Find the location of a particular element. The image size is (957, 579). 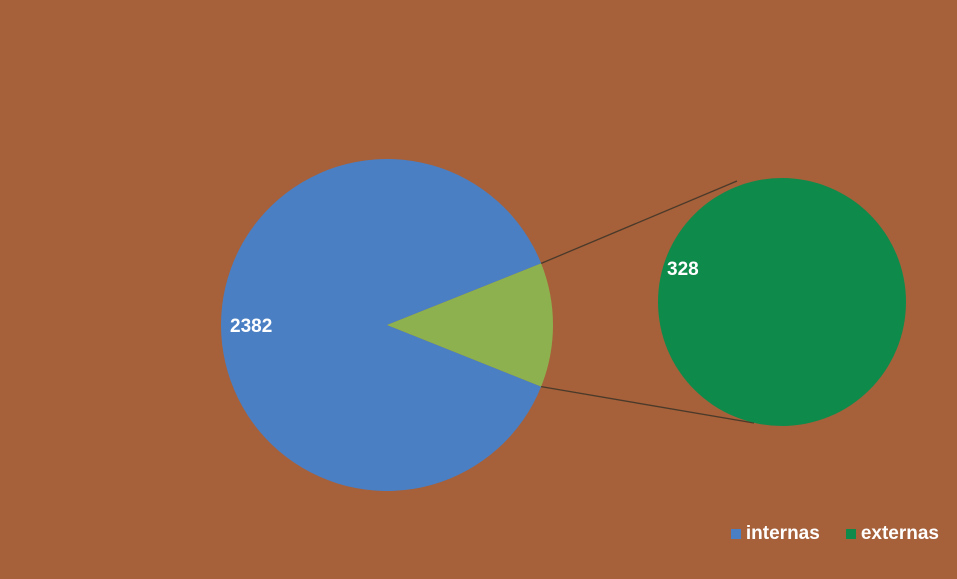

secondary-pie-externas is located at coordinates (782, 302).